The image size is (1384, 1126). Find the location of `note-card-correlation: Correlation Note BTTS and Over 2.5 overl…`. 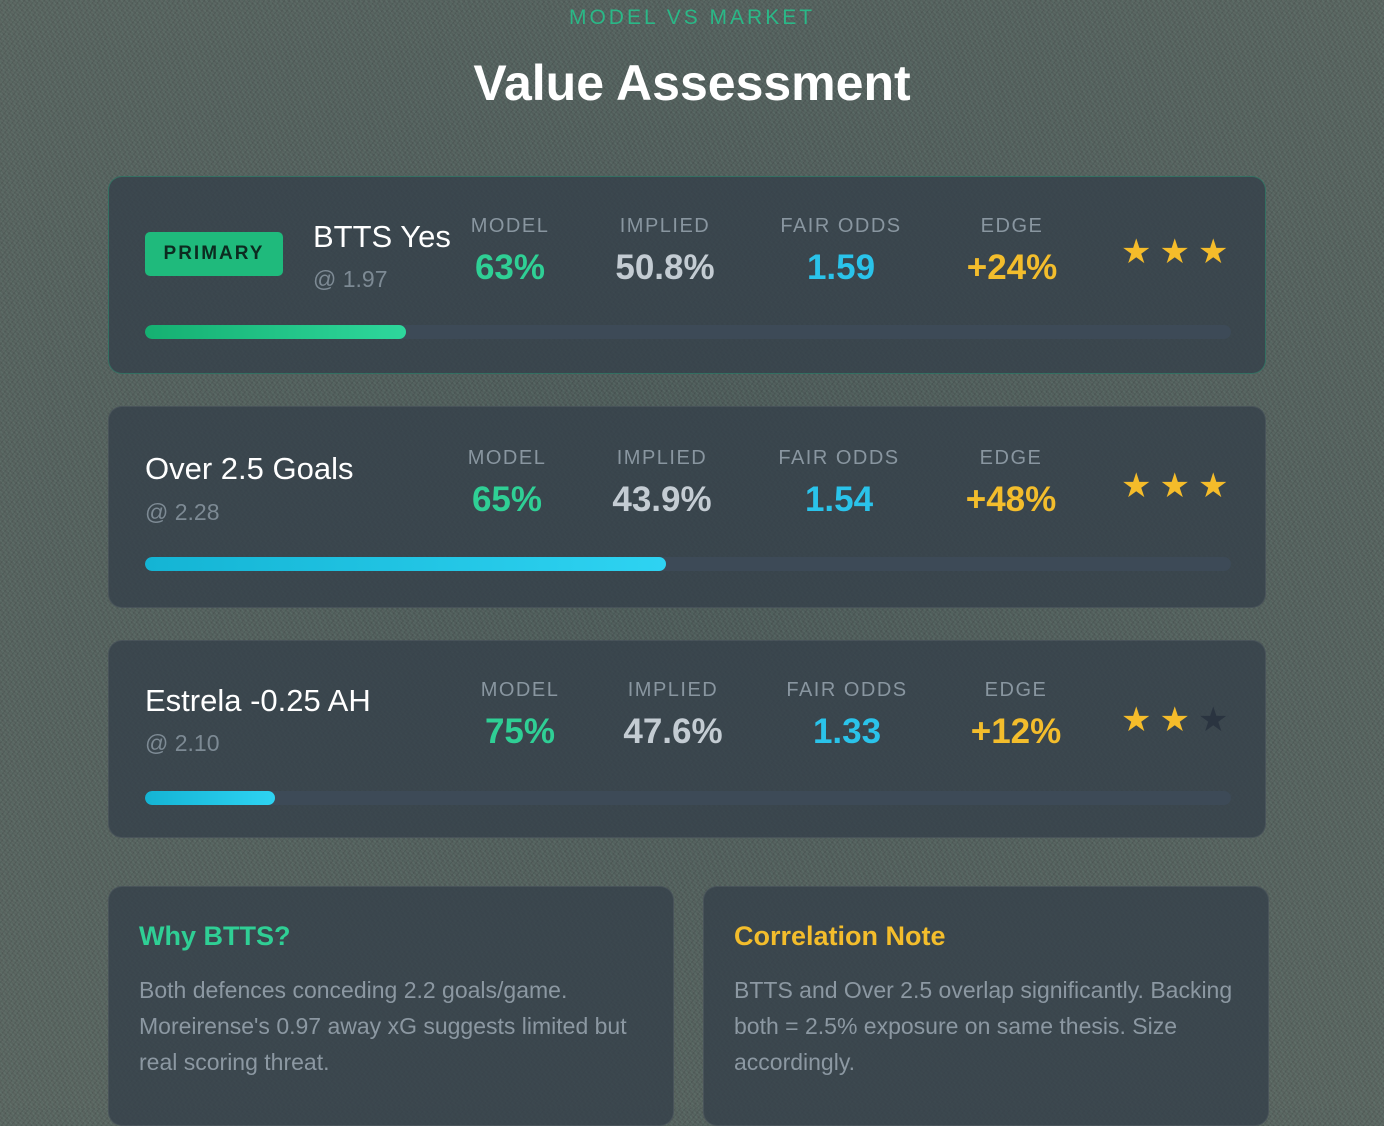

note-card-correlation: Correlation Note BTTS and Over 2.5 overl… is located at coordinates (986, 1006).